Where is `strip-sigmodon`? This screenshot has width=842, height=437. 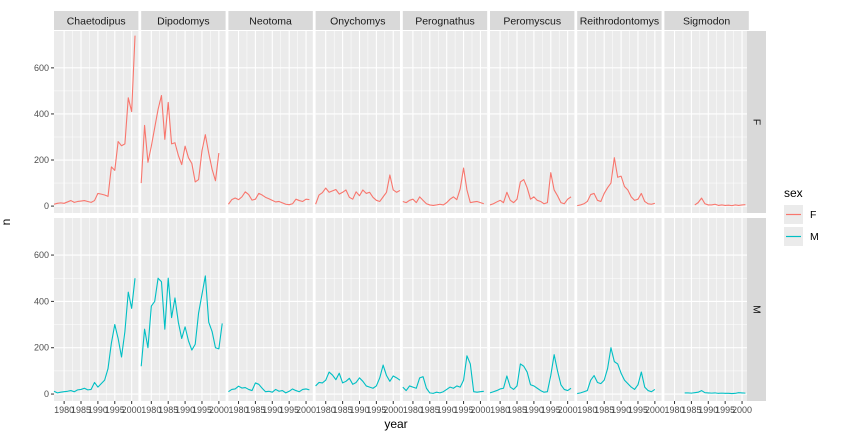 strip-sigmodon is located at coordinates (706, 20).